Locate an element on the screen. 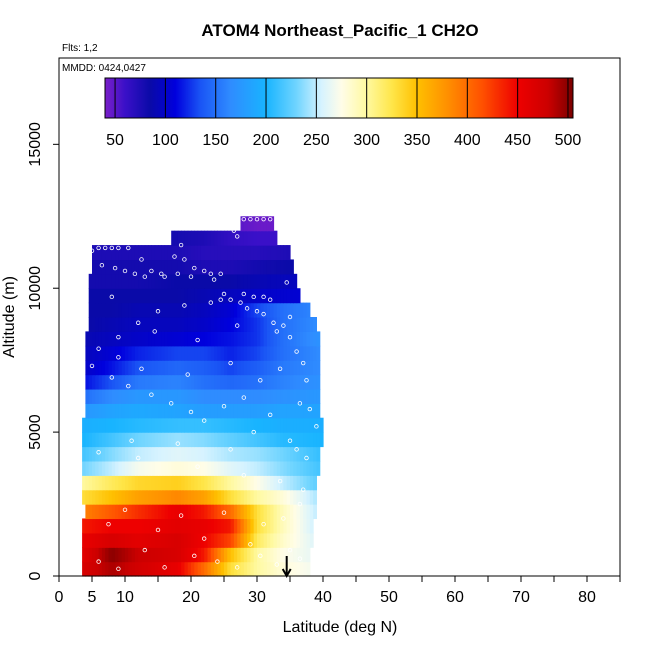 The image size is (650, 655). y-tick-label-10000: 10000 is located at coordinates (35, 288).